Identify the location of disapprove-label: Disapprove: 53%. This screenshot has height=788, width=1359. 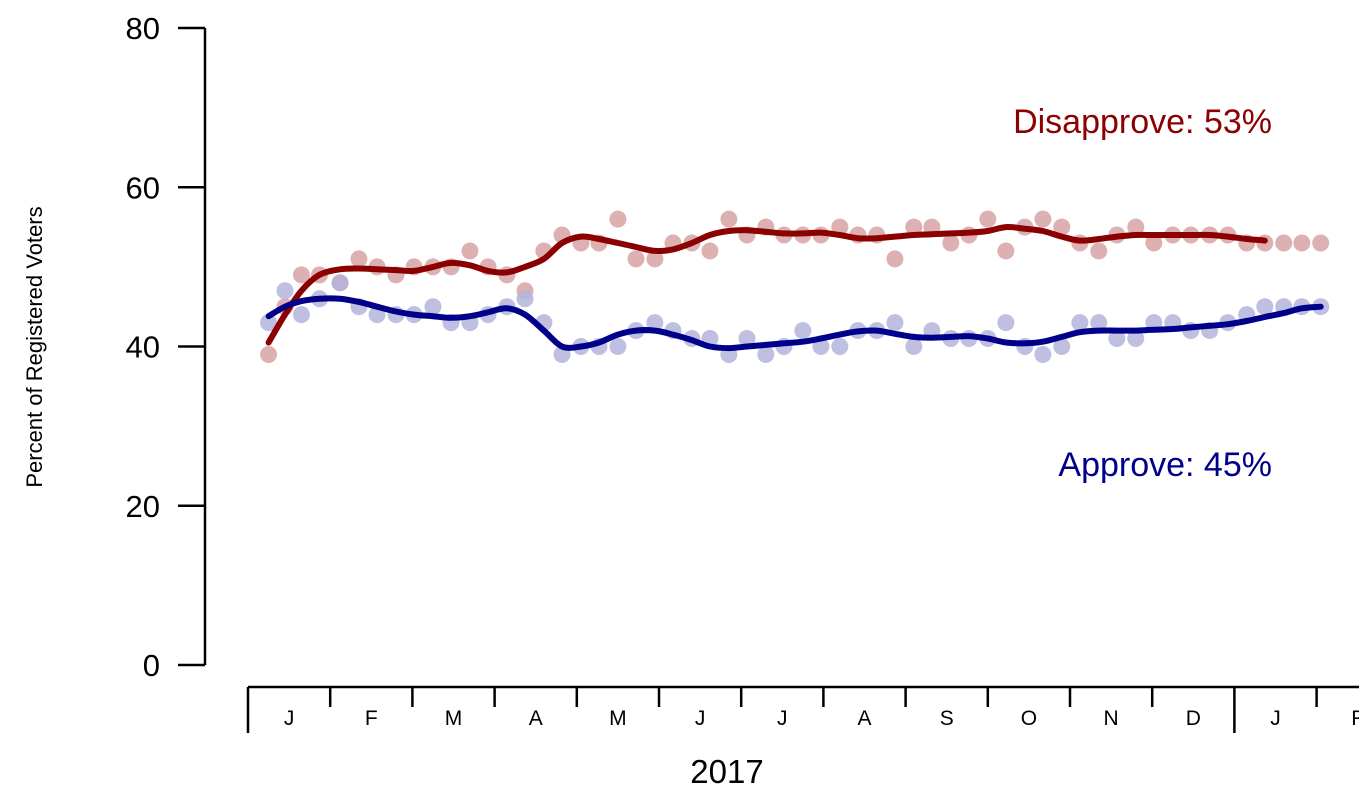
(1142, 122).